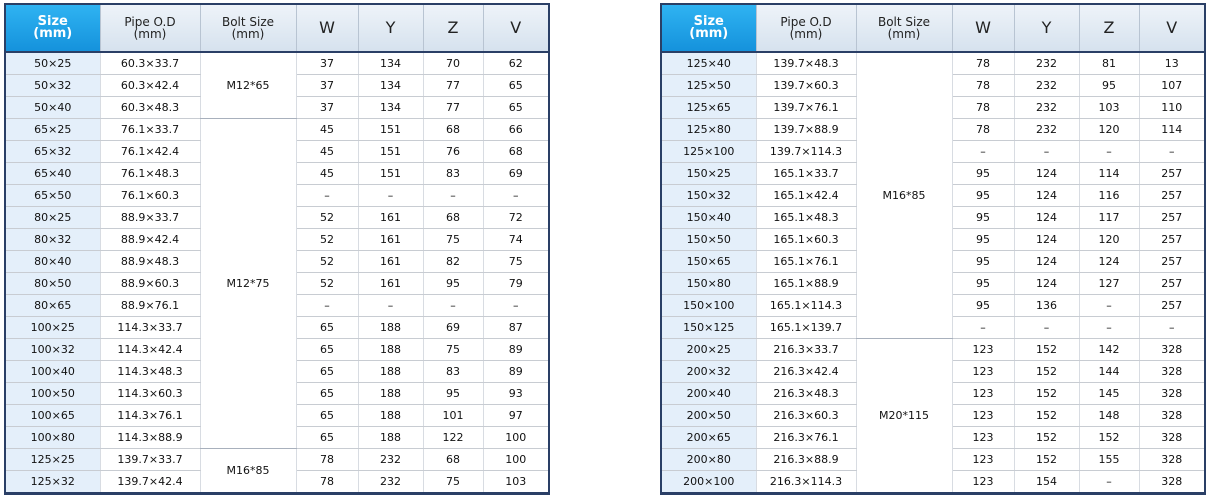 This screenshot has width=1209, height=495. What do you see at coordinates (1172, 63) in the screenshot?
I see `dimension-cell: 13` at bounding box center [1172, 63].